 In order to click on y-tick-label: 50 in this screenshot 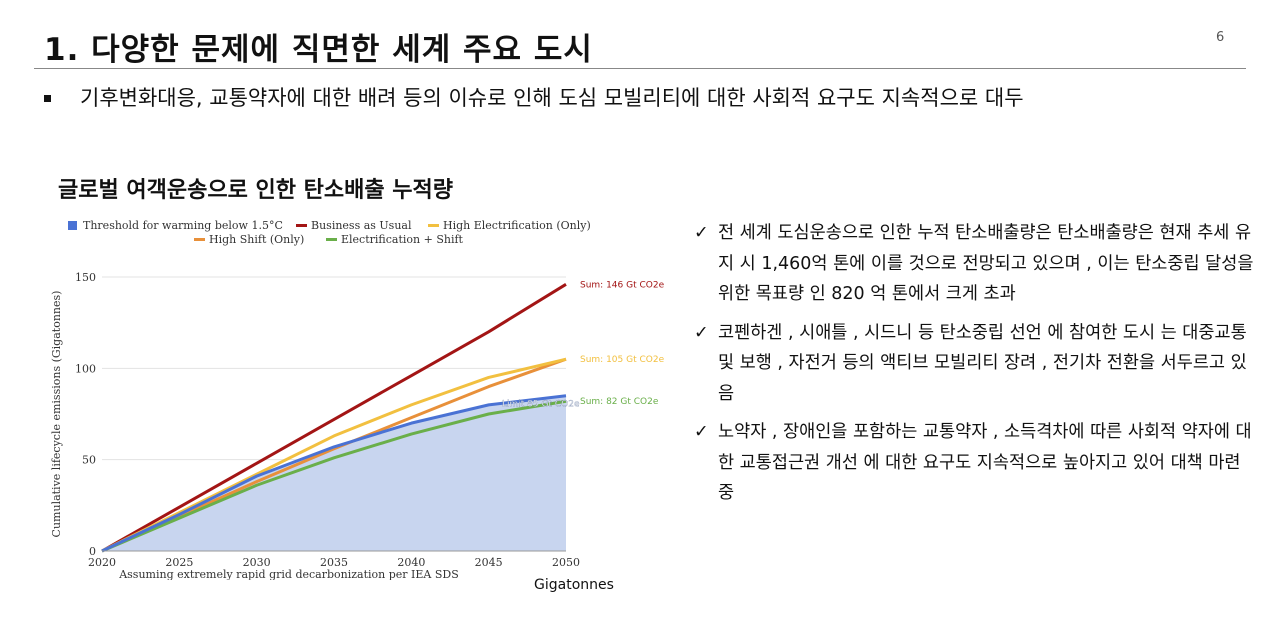, I will do `click(89, 460)`.